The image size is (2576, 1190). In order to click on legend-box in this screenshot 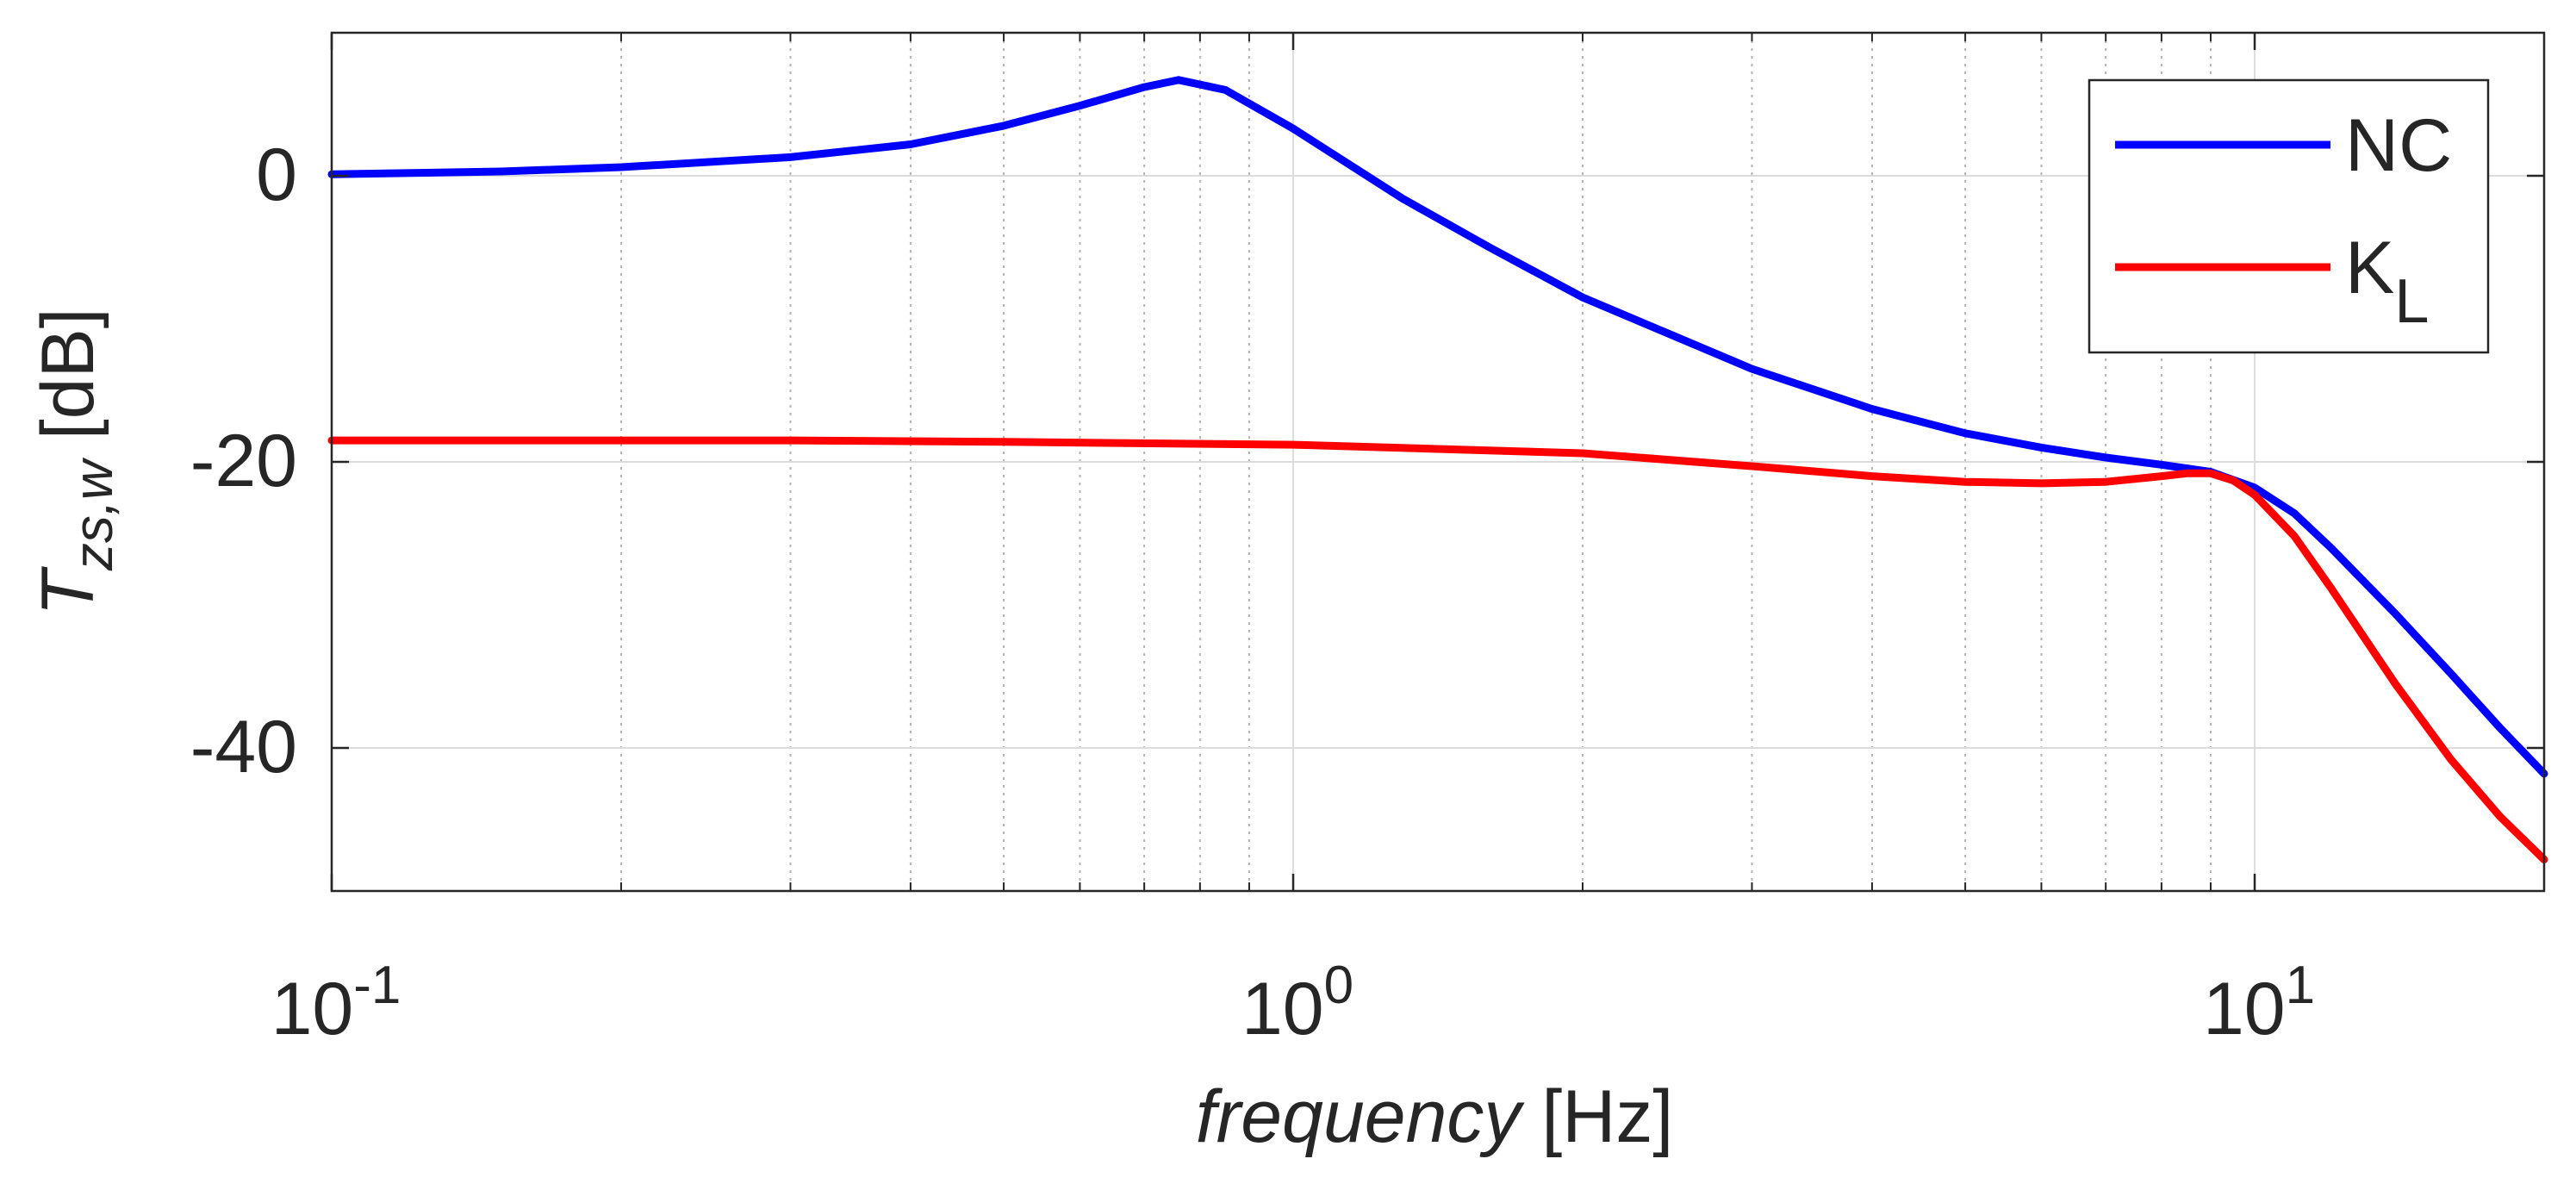, I will do `click(2289, 216)`.